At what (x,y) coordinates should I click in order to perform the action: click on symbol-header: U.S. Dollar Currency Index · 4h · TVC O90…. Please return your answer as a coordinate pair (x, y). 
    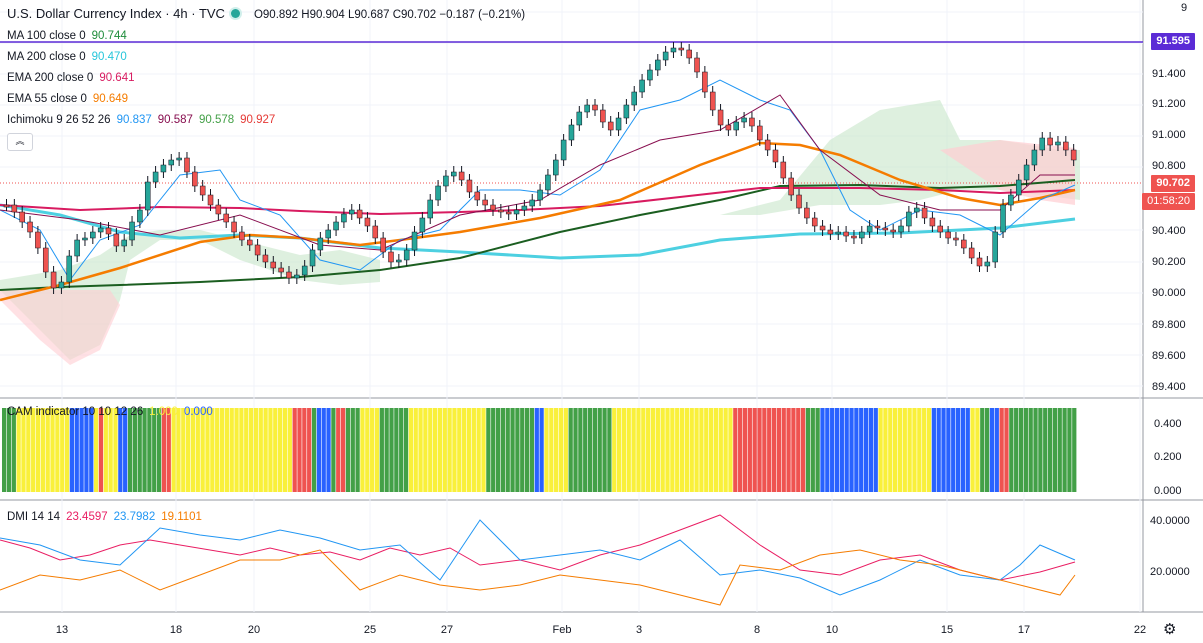
    Looking at the image, I should click on (266, 13).